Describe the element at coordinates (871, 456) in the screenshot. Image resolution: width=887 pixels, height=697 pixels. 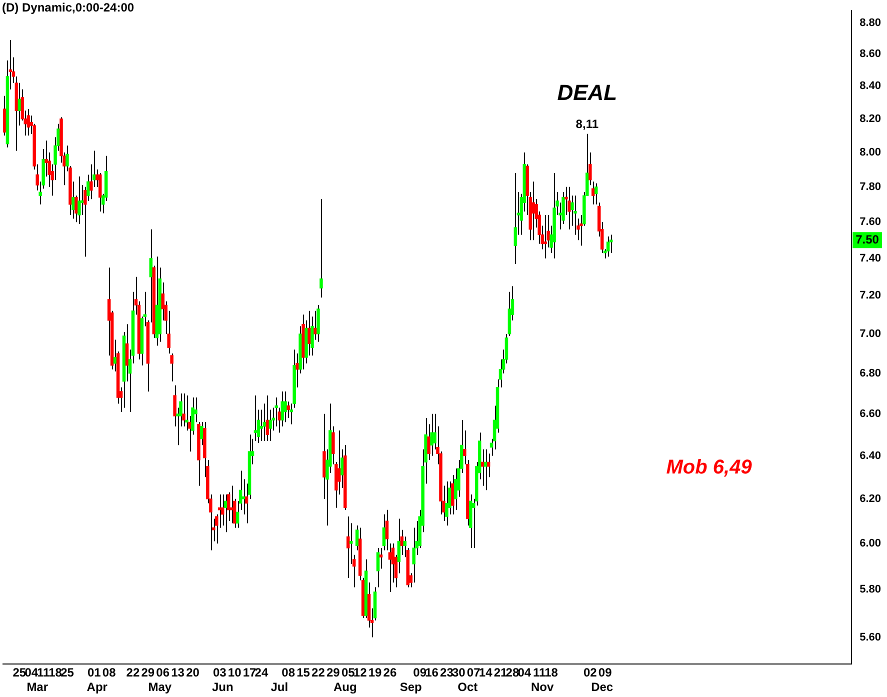
I see `y-tick-label: 6.40` at that location.